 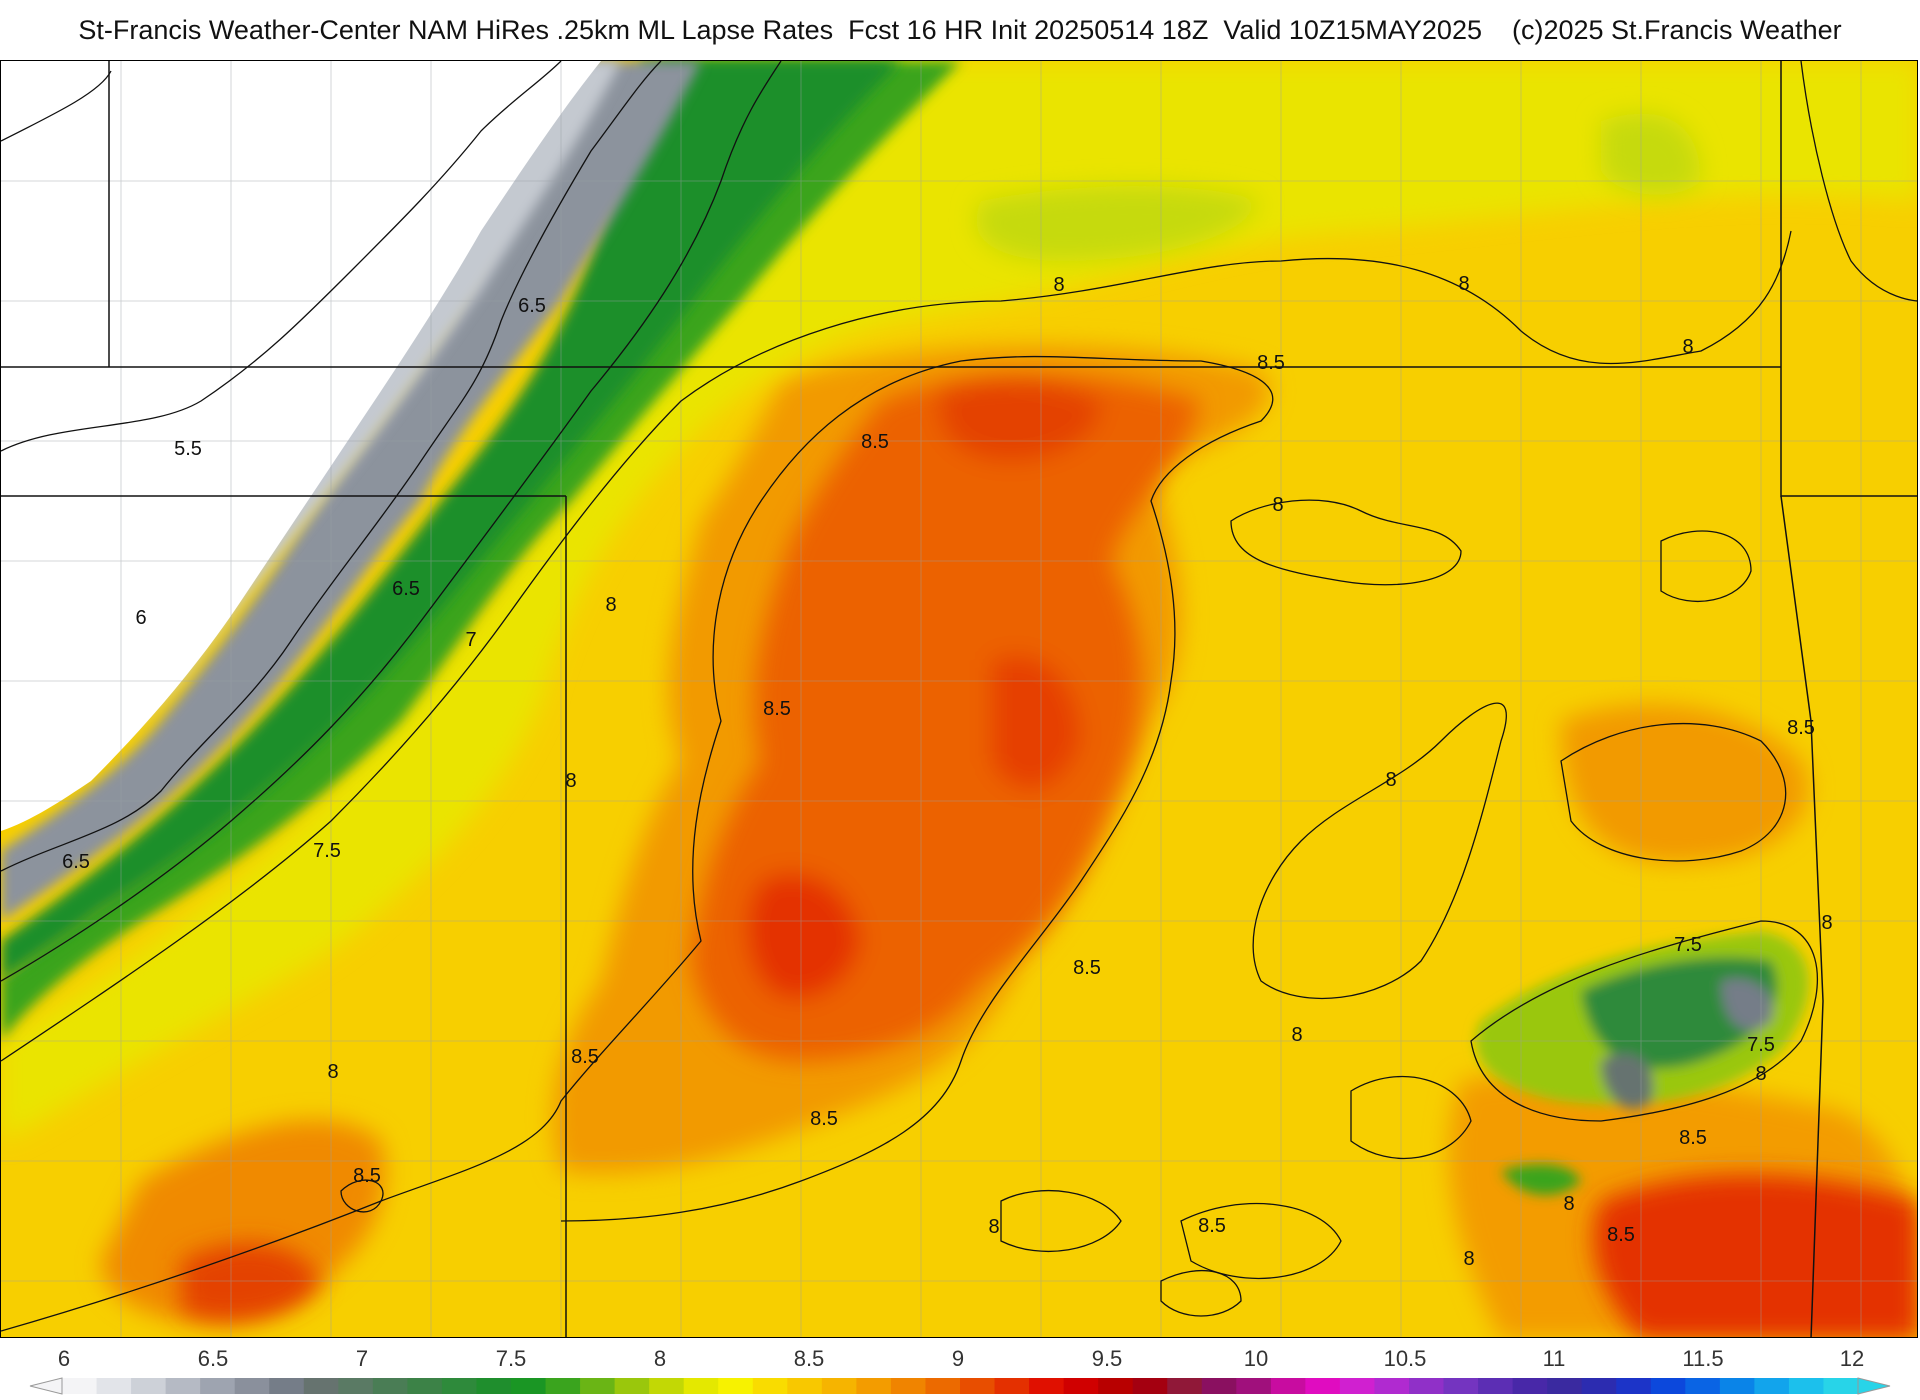 What do you see at coordinates (1554, 1358) in the screenshot?
I see `colorbar-tick: 11` at bounding box center [1554, 1358].